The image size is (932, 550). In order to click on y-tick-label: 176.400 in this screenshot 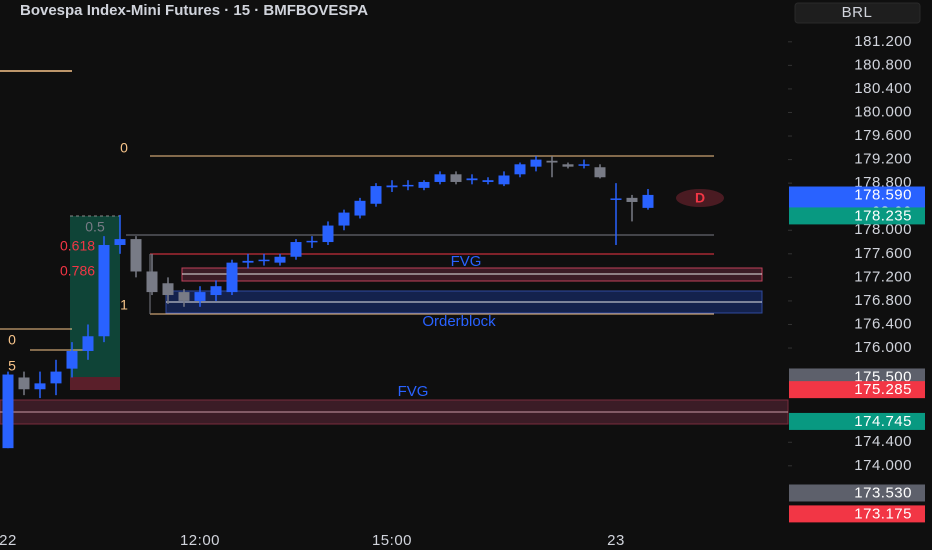, I will do `click(883, 323)`.